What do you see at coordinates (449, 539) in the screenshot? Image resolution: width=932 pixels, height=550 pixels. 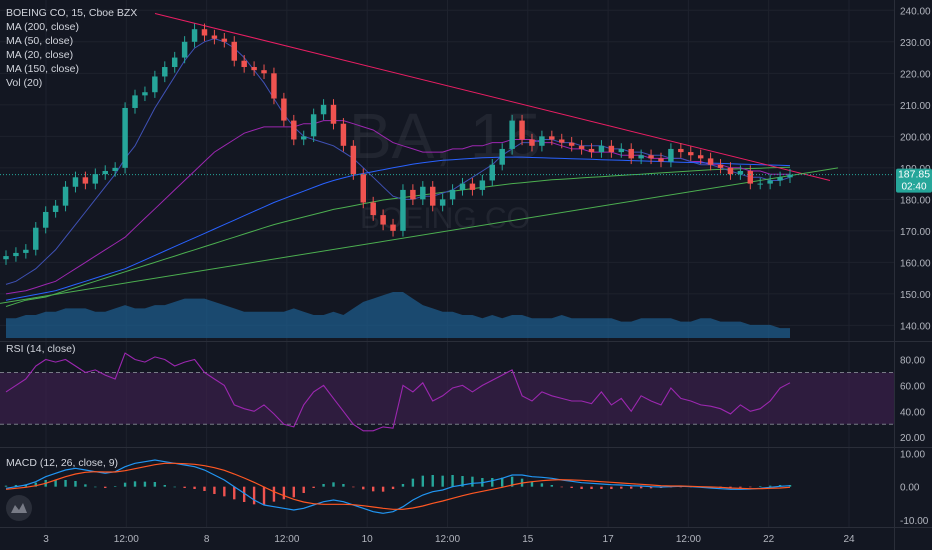 I see `time-axis: 3 12:00 8 12:00 10 12:00 15 17 12:00 22 24` at bounding box center [449, 539].